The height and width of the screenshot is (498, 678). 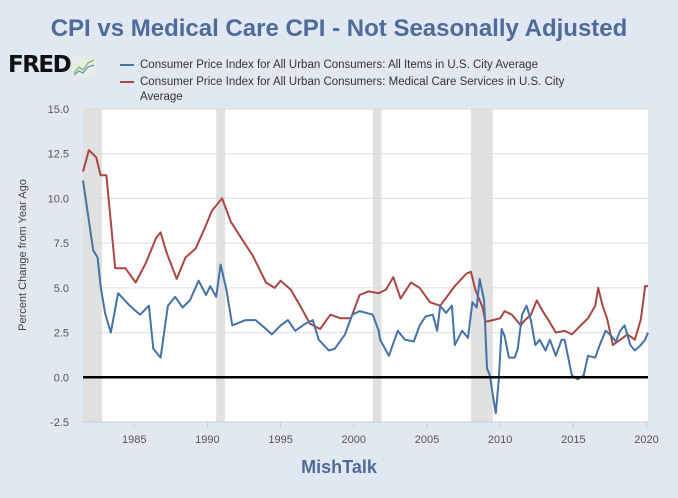 What do you see at coordinates (58, 199) in the screenshot?
I see `y-tick-label: 10.0` at bounding box center [58, 199].